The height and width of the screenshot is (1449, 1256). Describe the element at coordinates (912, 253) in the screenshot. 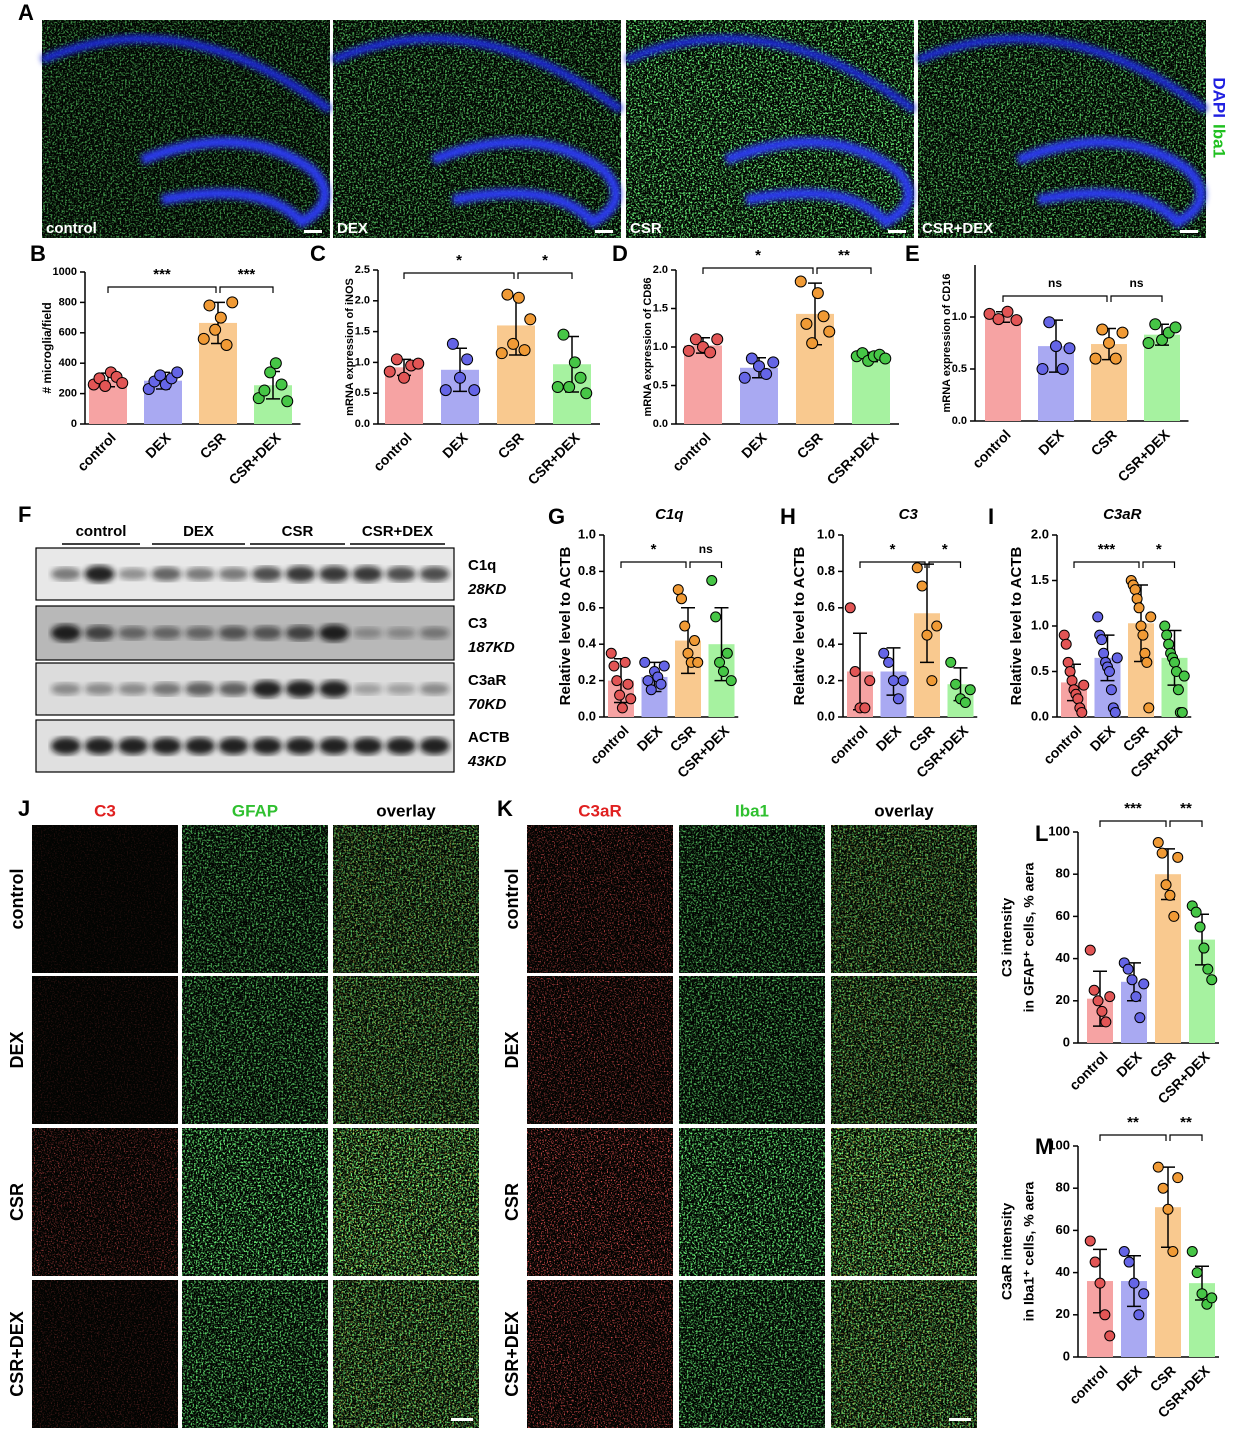

I see `panel-letter: E` at that location.